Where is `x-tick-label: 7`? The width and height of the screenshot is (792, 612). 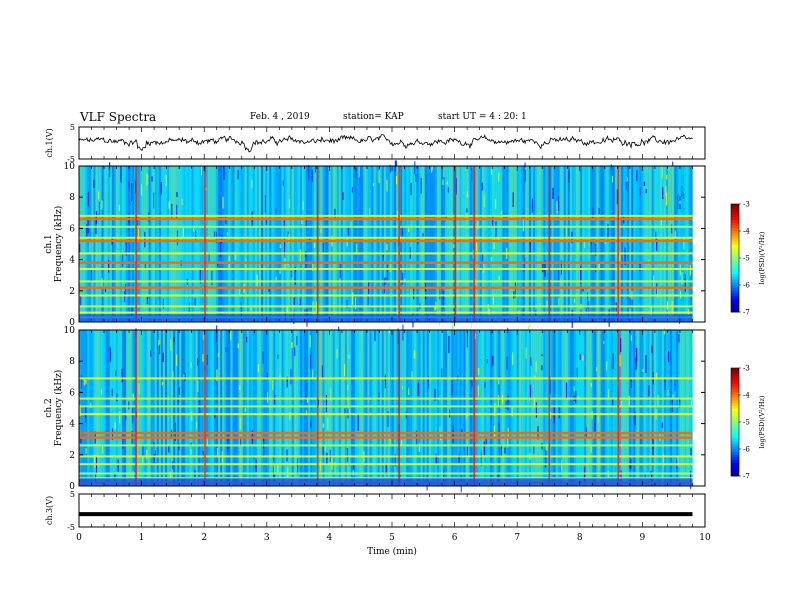 x-tick-label: 7 is located at coordinates (517, 538).